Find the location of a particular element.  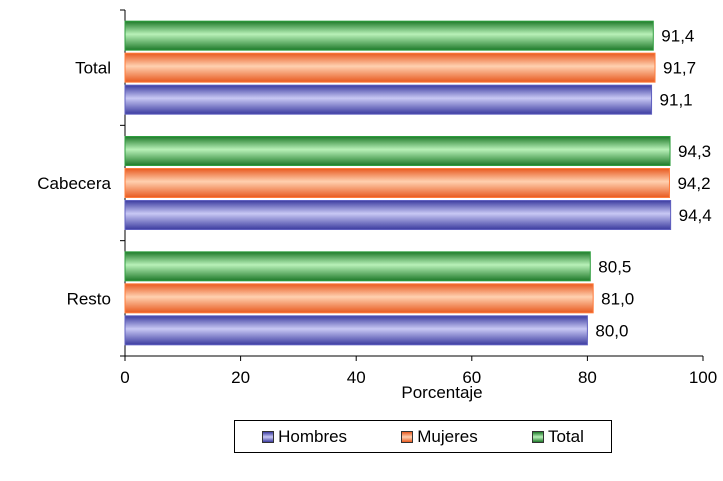

x-axis-title: Porcentaje is located at coordinates (441, 392).